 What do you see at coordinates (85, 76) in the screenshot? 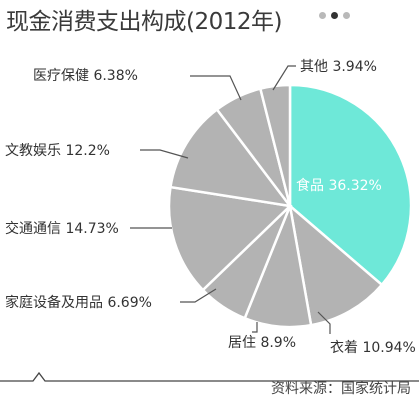
I see `slice-label-7: 医疗保健 6.38%` at bounding box center [85, 76].